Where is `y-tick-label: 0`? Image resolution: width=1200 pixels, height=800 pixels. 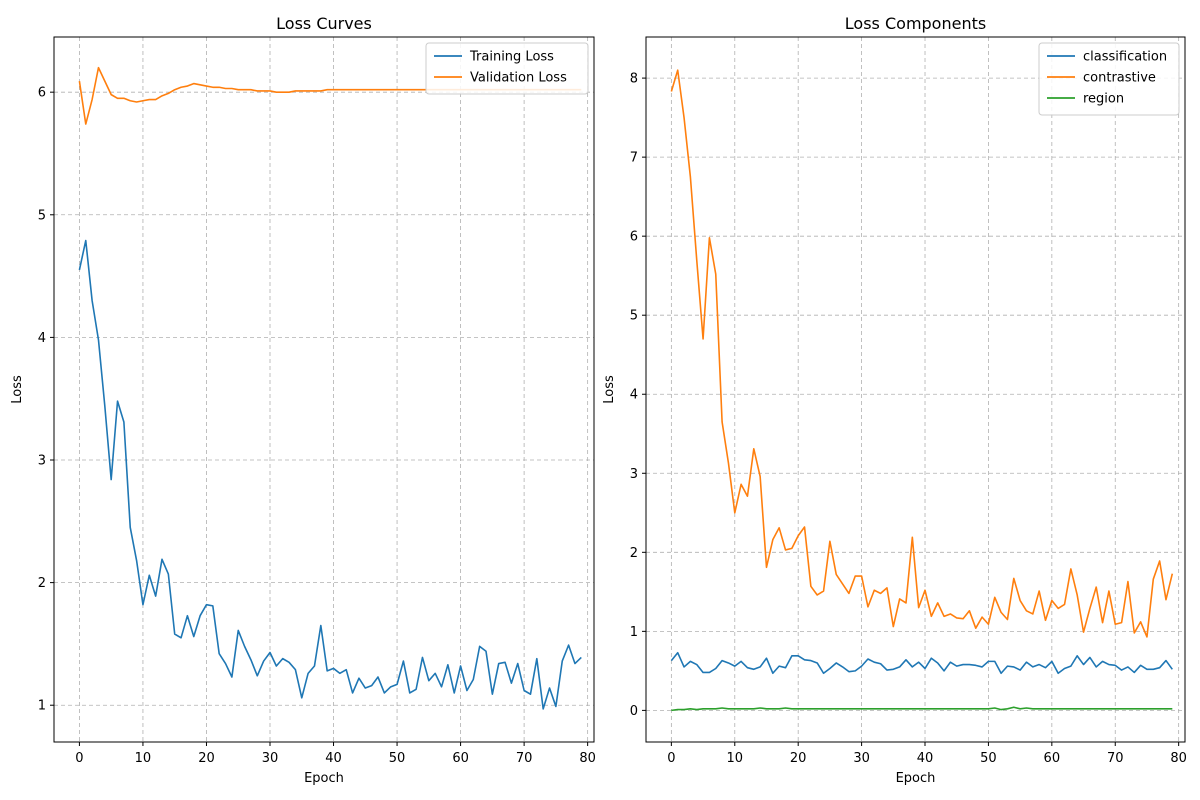 y-tick-label: 0 is located at coordinates (634, 711).